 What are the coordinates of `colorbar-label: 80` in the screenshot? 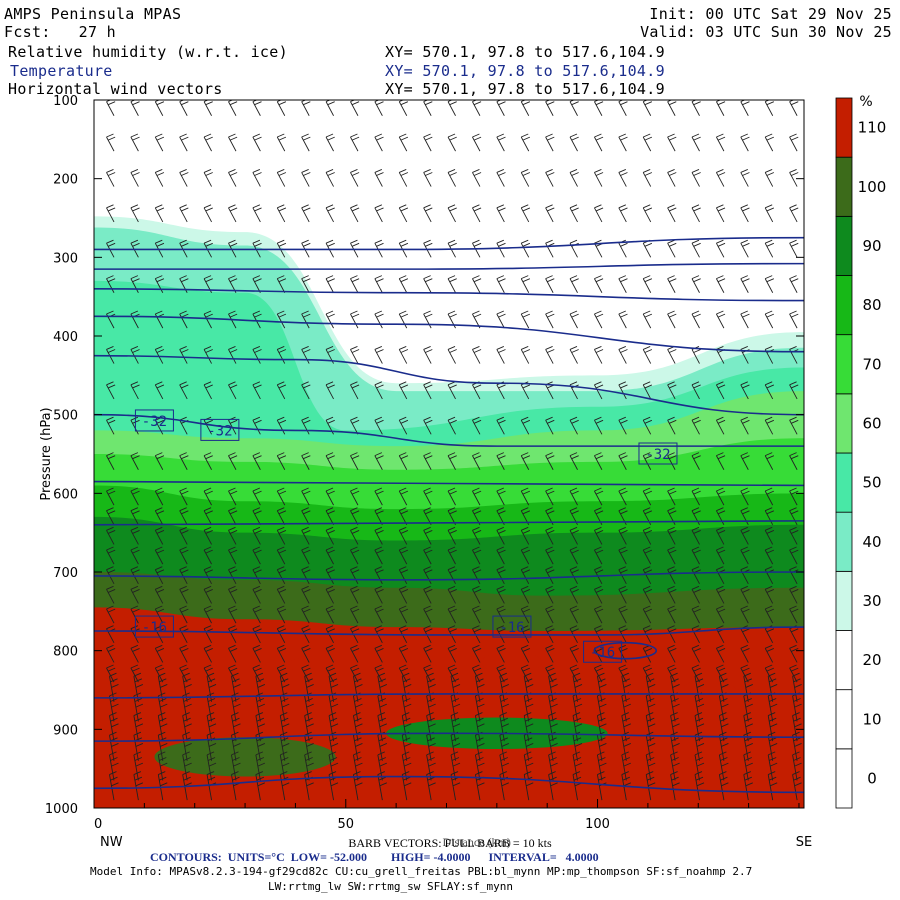 It's located at (871, 305).